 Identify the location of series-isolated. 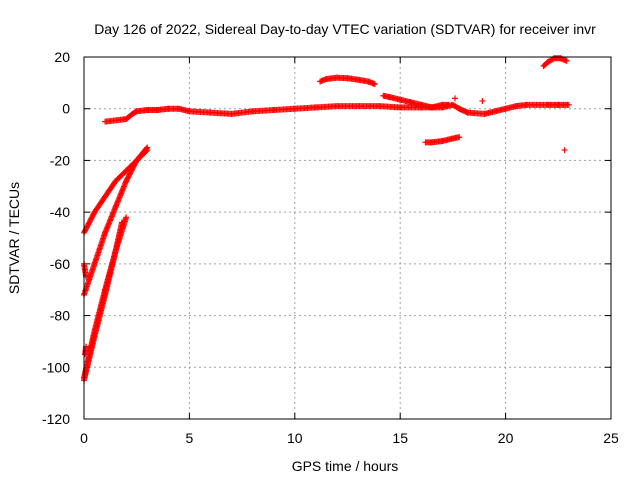
(510, 124).